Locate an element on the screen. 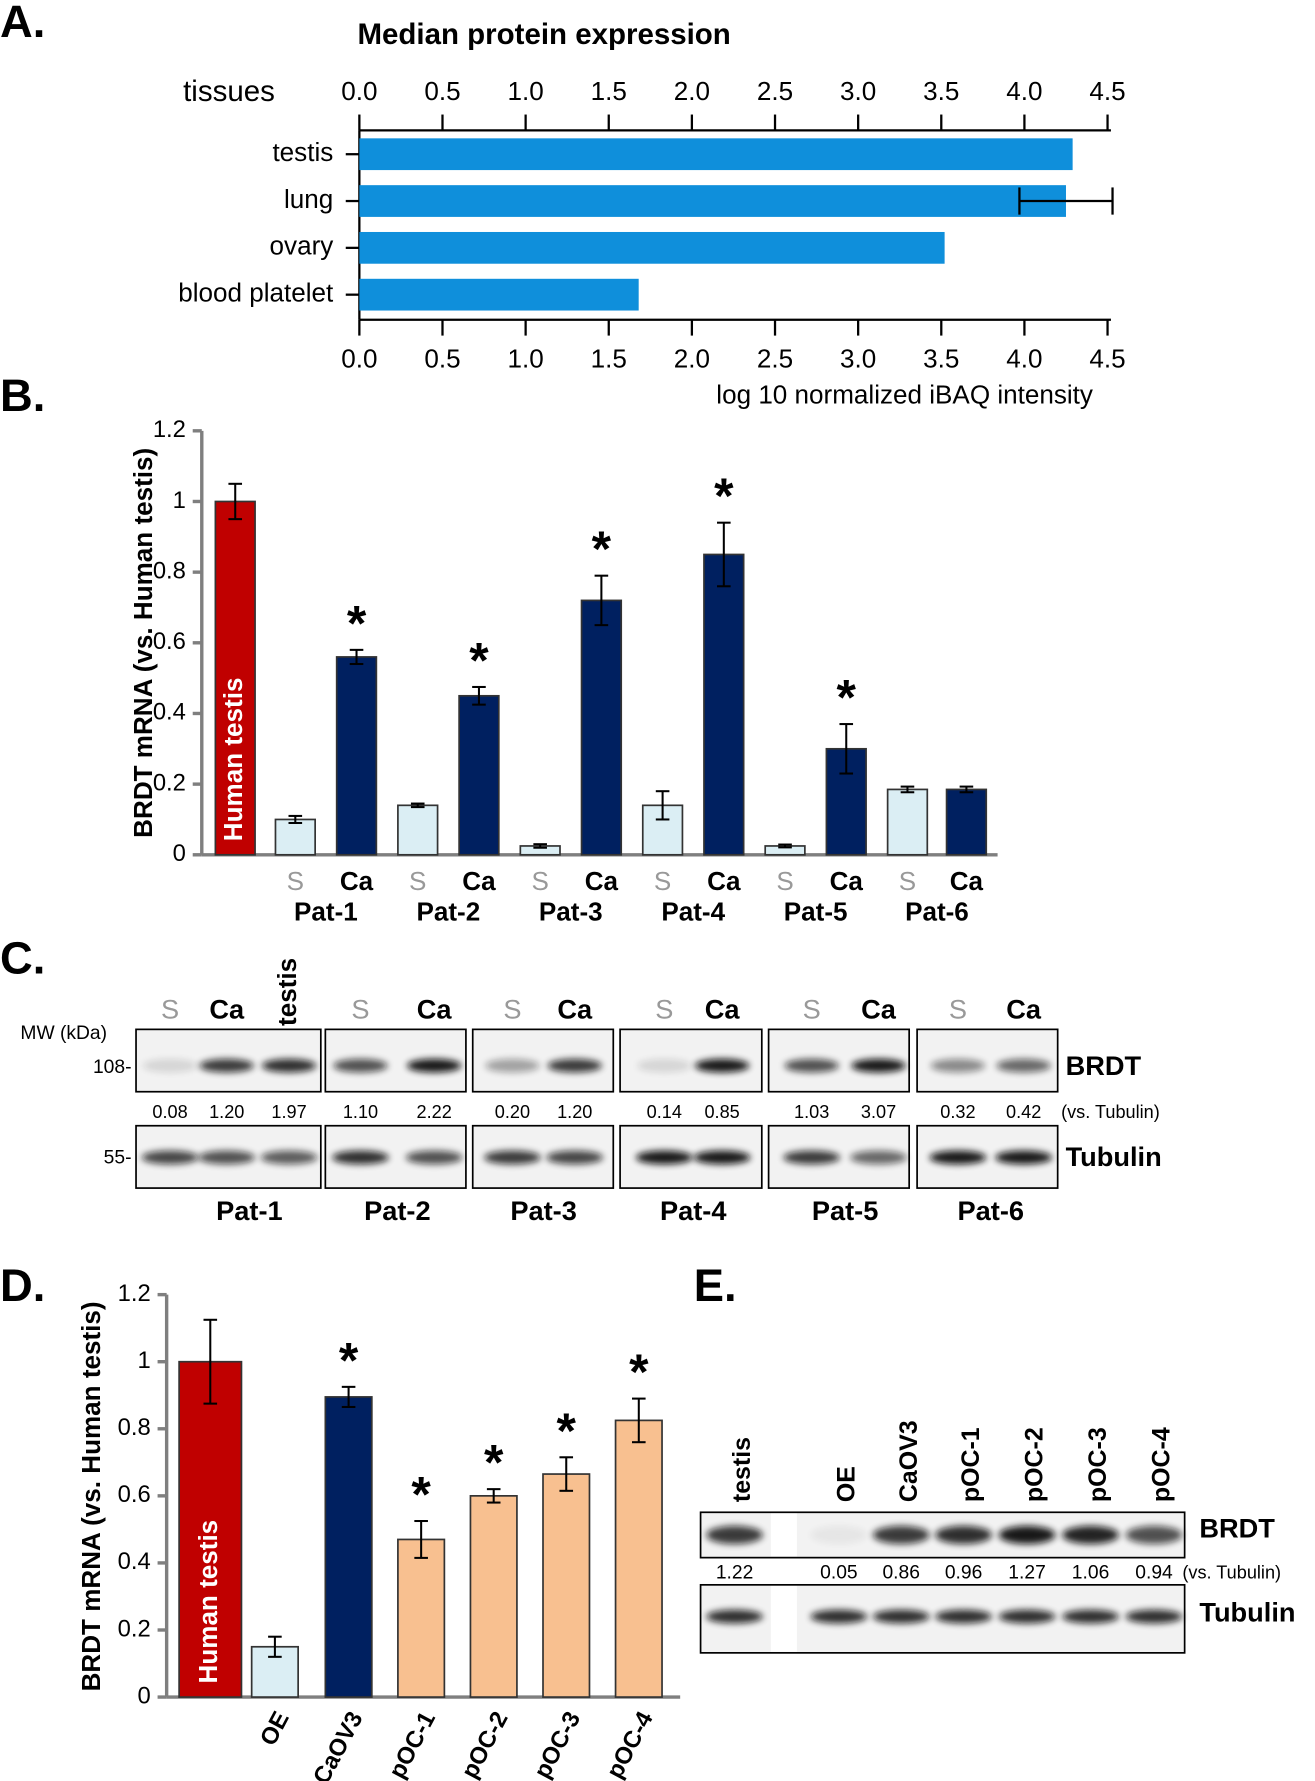 The height and width of the screenshot is (1781, 1315). x-tick-label: 0.0 is located at coordinates (359, 358).